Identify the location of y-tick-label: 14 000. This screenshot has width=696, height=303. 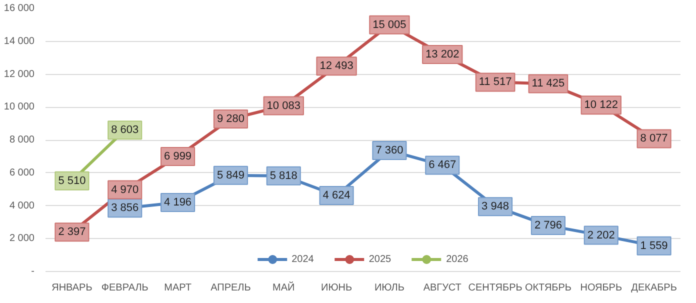
(19, 41).